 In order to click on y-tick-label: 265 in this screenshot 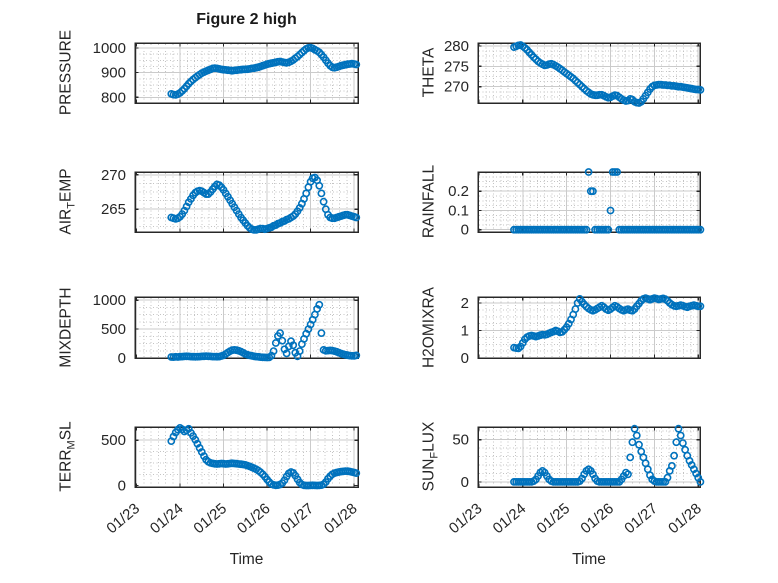, I will do `click(113, 209)`.